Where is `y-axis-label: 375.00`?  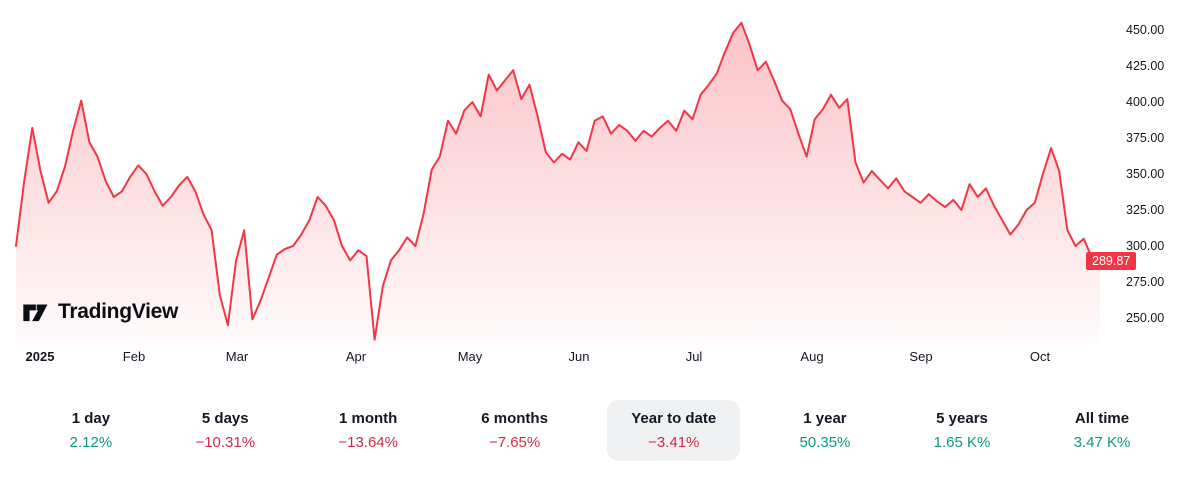
y-axis-label: 375.00 is located at coordinates (1145, 138).